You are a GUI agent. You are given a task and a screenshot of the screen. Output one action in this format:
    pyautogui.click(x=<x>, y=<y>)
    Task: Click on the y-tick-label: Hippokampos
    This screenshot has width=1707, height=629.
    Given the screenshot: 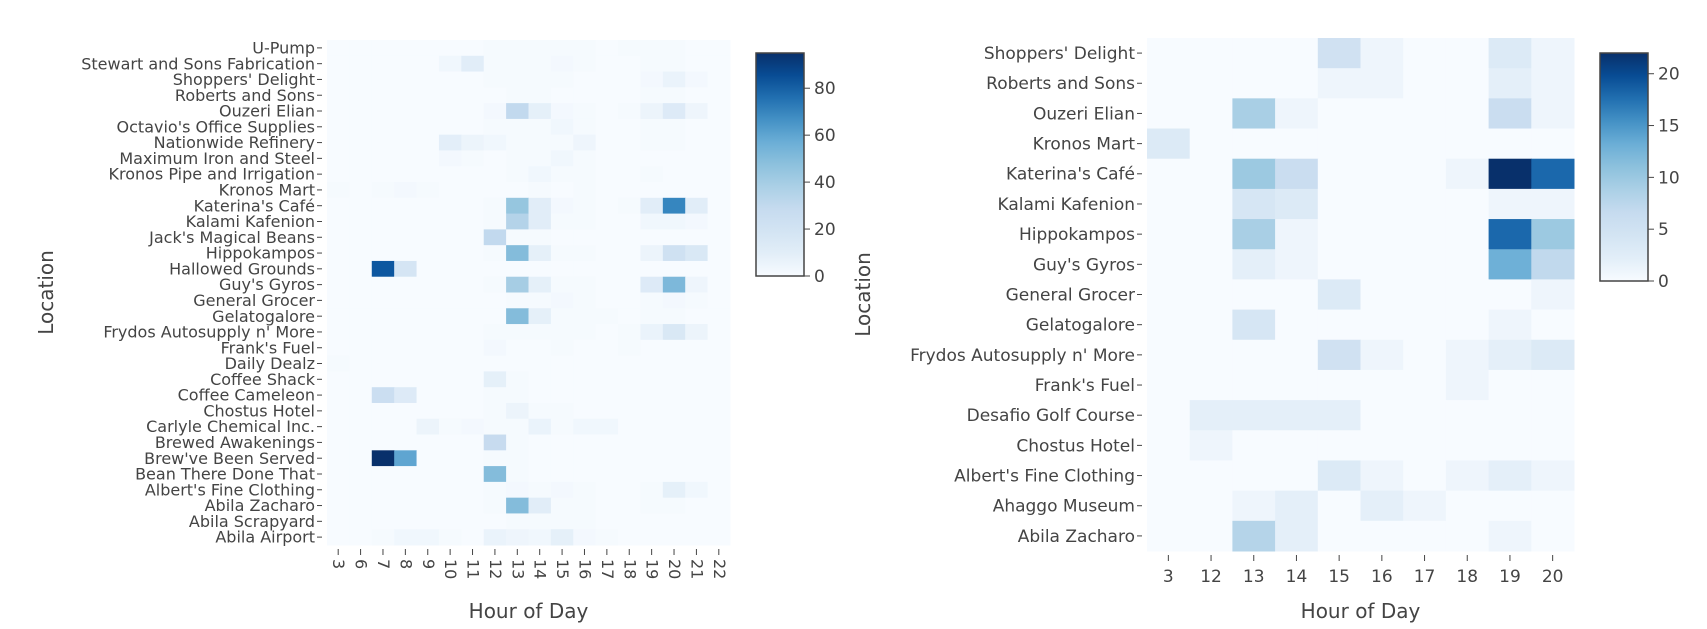 What is the action you would take?
    pyautogui.click(x=1077, y=235)
    